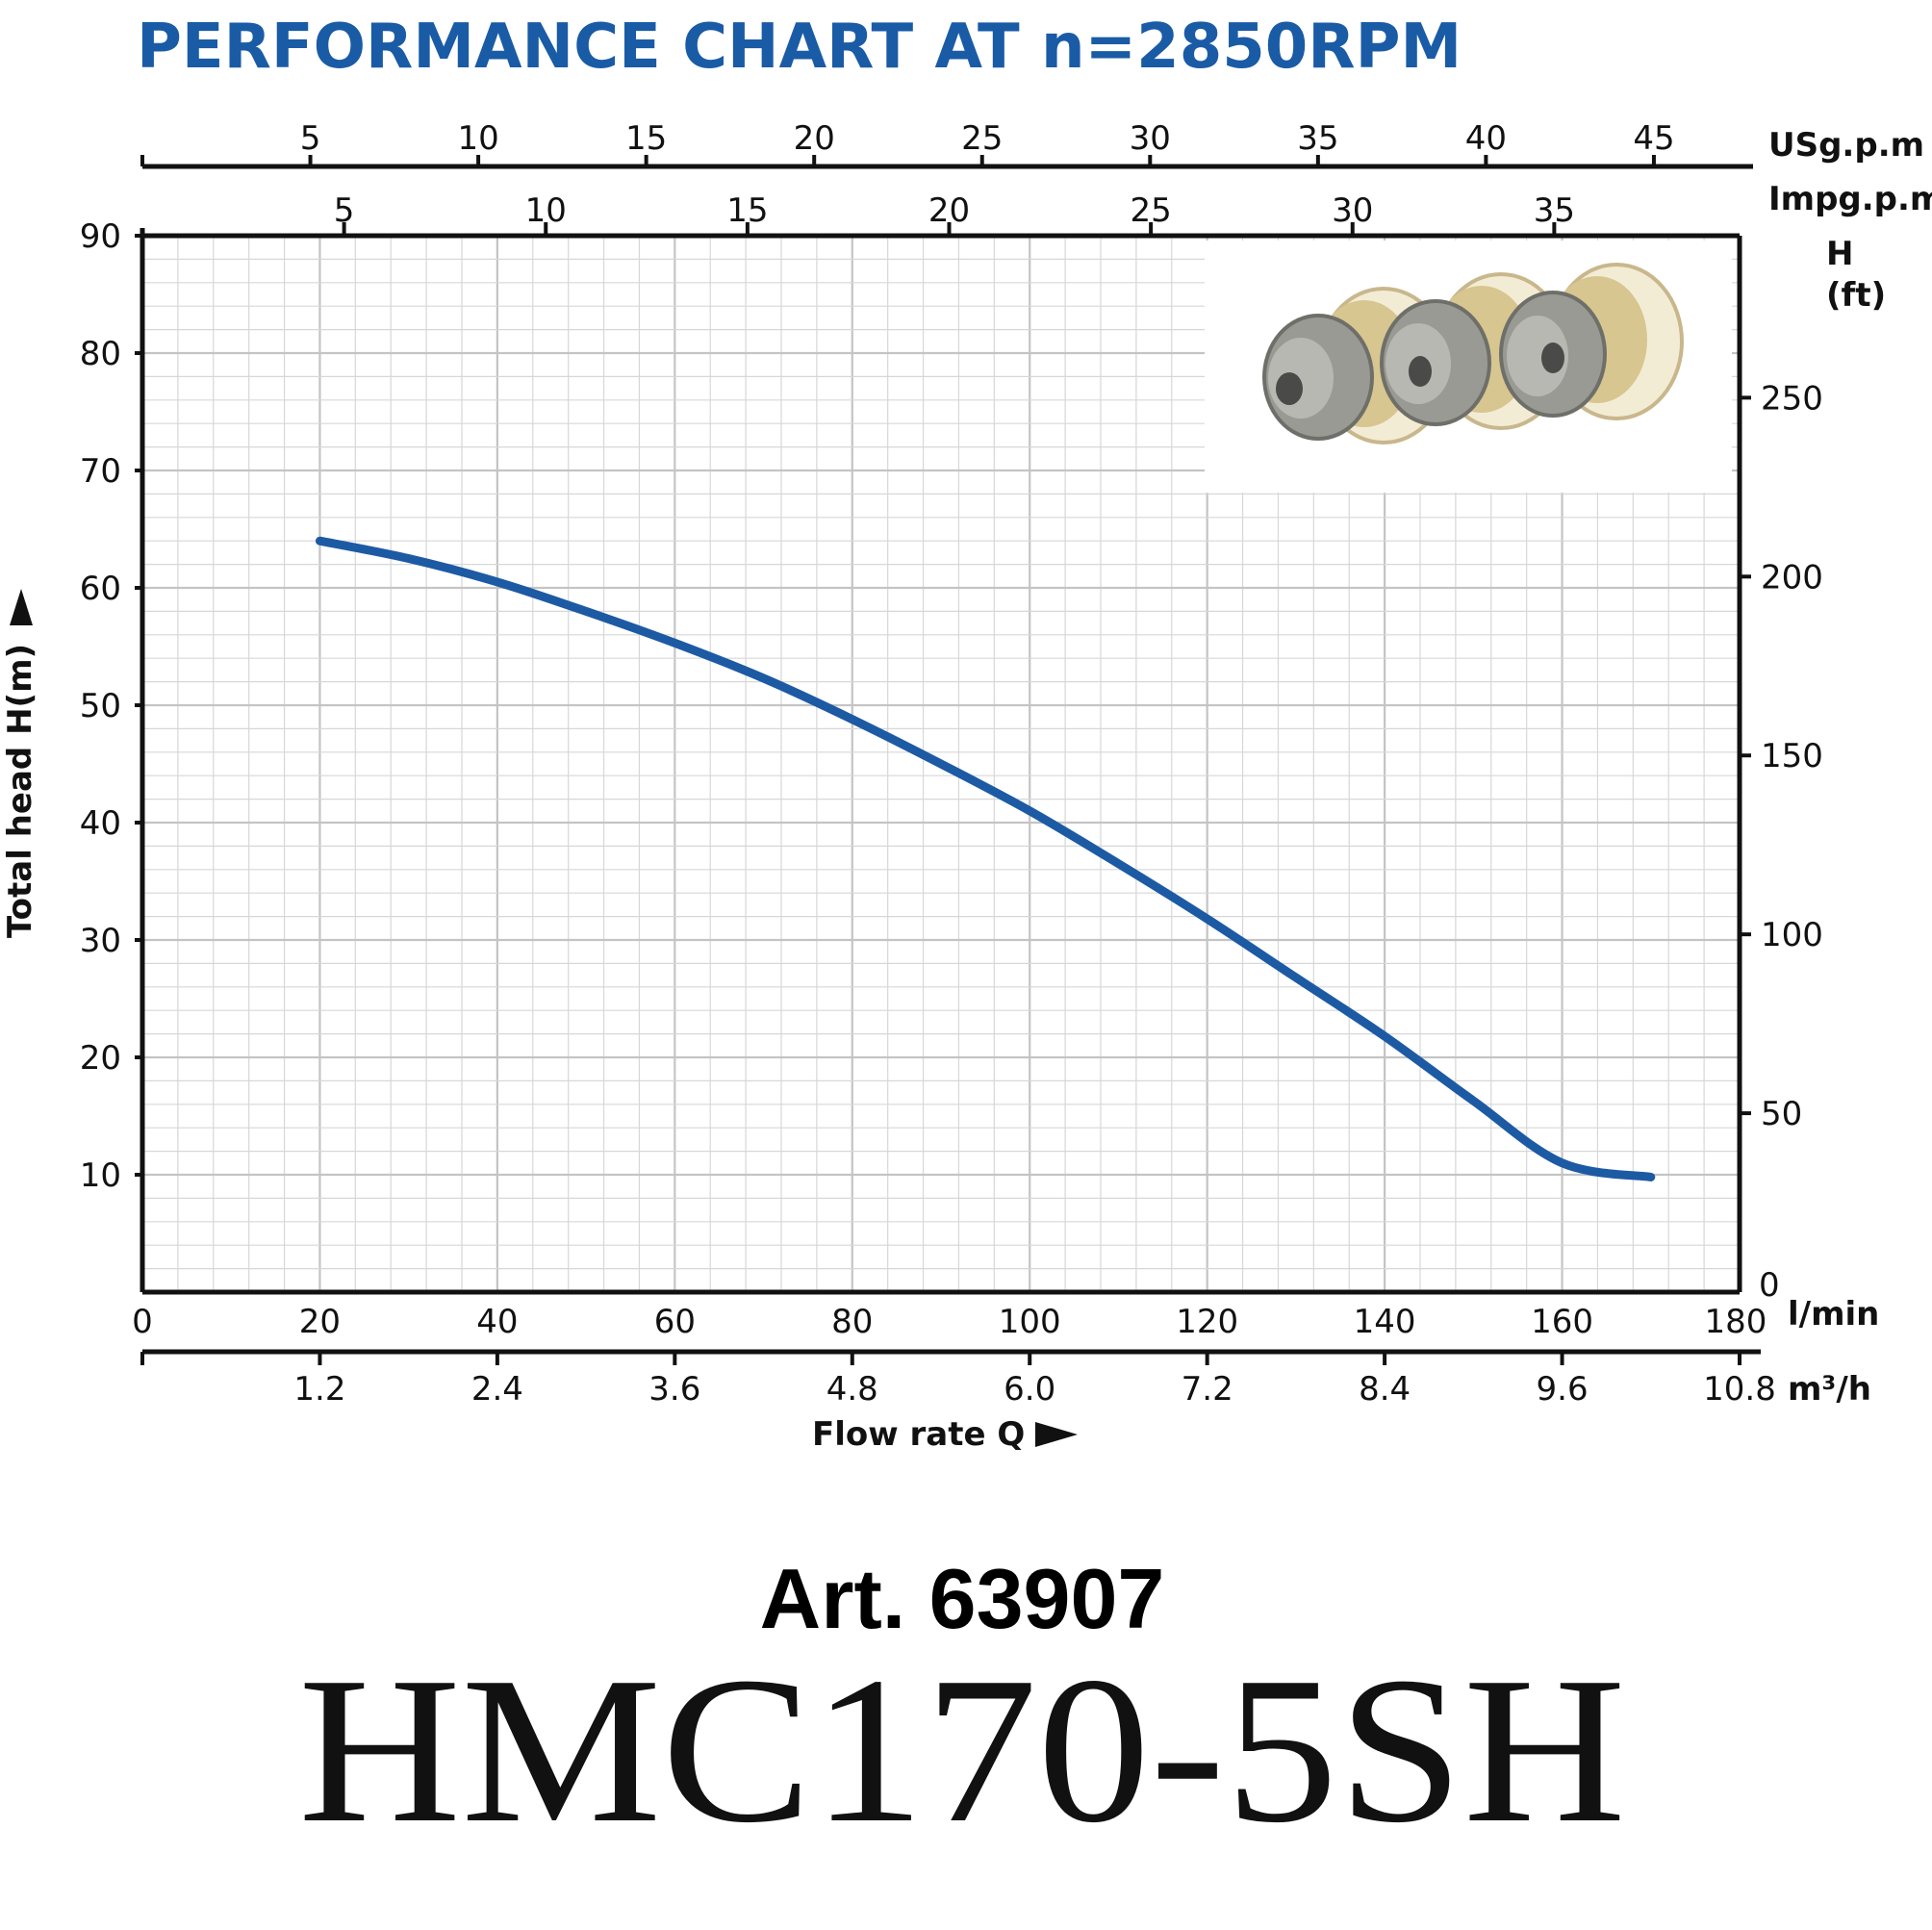 This screenshot has height=1930, width=1932. What do you see at coordinates (1352, 210) in the screenshot?
I see `impgpm-tick-label: 30` at bounding box center [1352, 210].